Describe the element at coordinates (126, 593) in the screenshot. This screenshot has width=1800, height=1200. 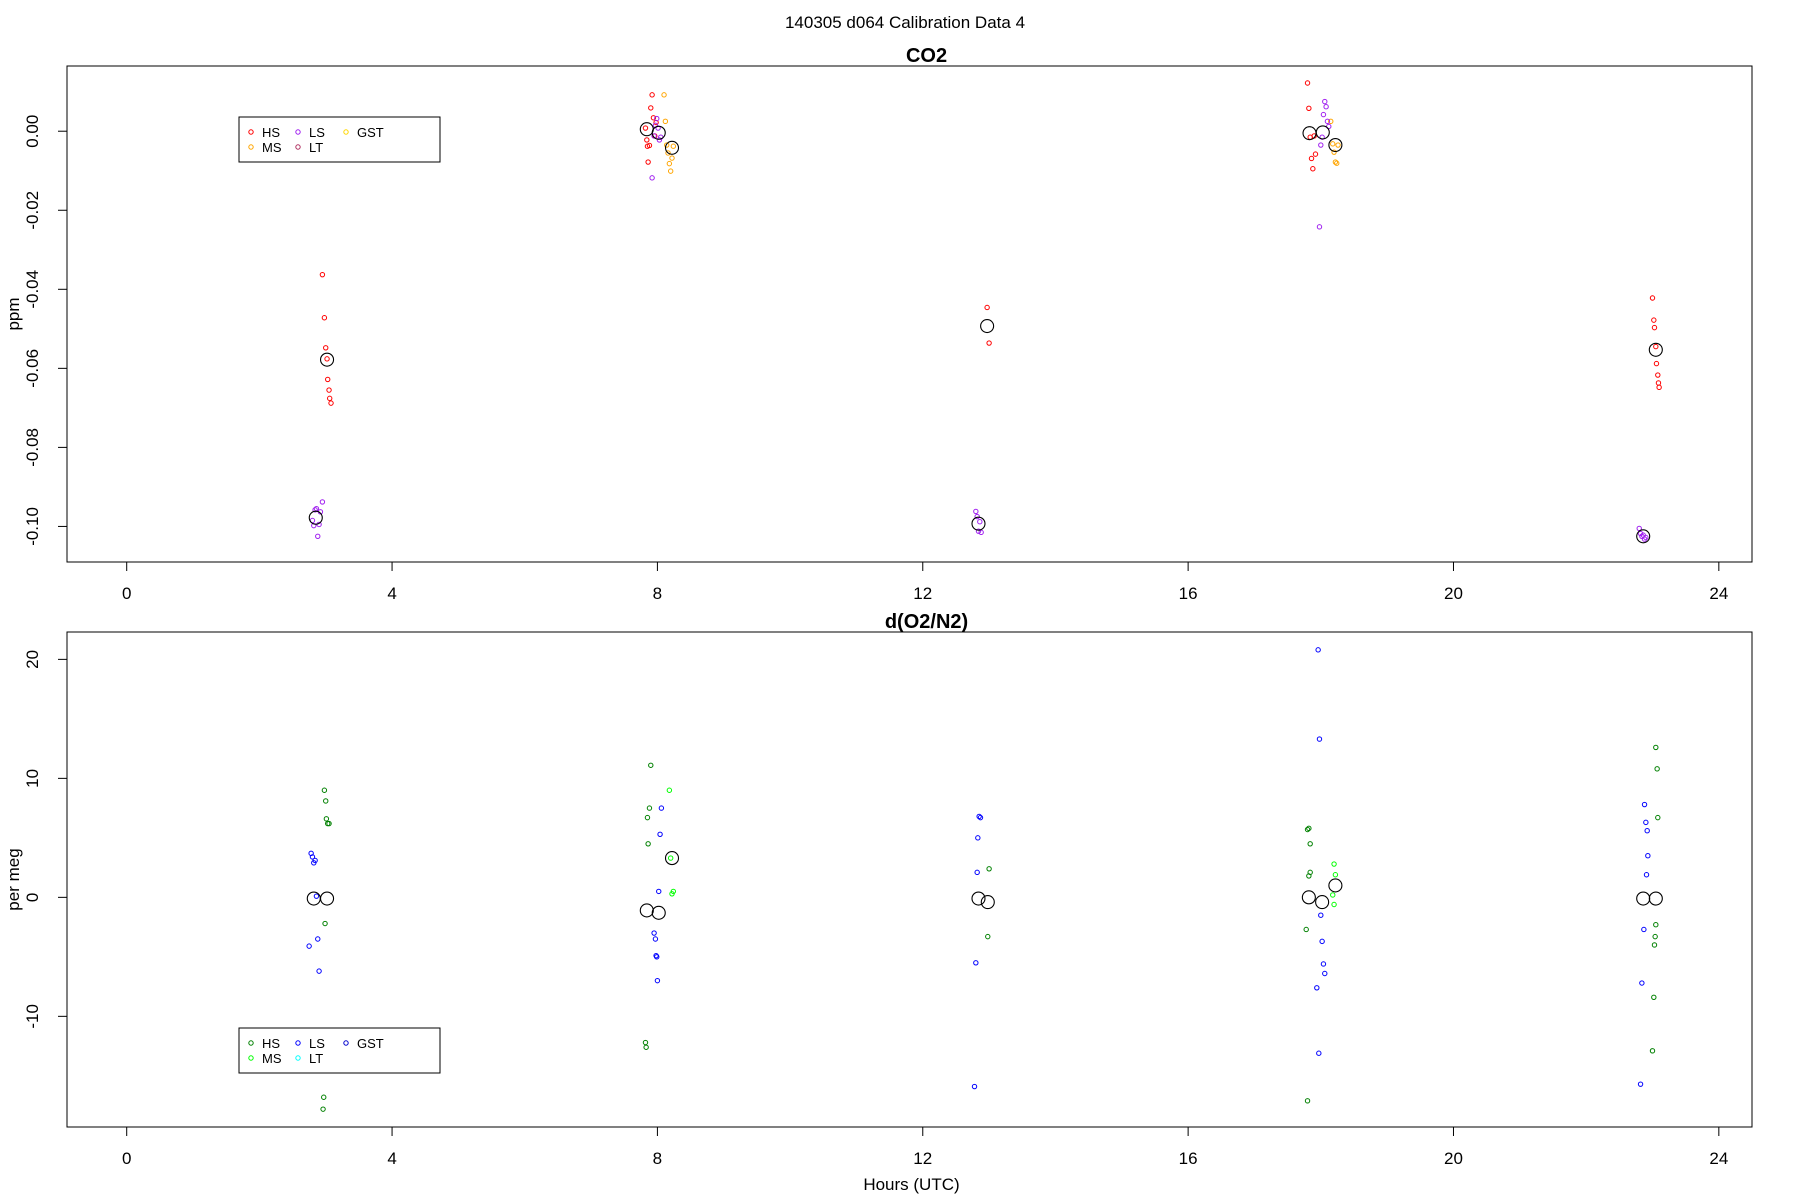
I see `co2-x-tick-label: 0` at that location.